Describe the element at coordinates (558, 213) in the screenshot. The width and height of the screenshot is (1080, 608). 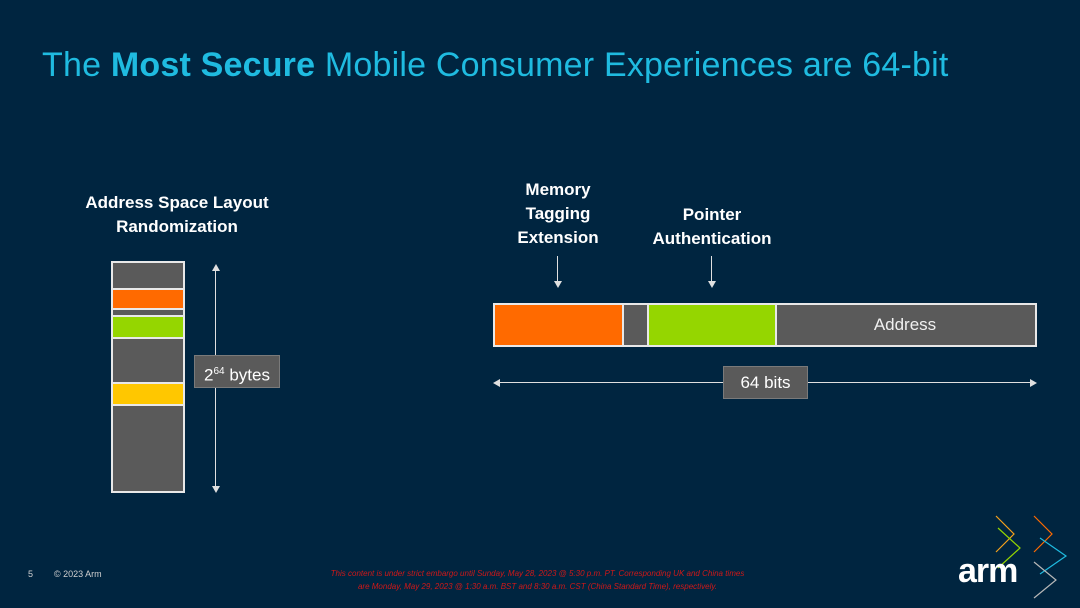
I see `mte-label: Memory Tagging Extension` at that location.